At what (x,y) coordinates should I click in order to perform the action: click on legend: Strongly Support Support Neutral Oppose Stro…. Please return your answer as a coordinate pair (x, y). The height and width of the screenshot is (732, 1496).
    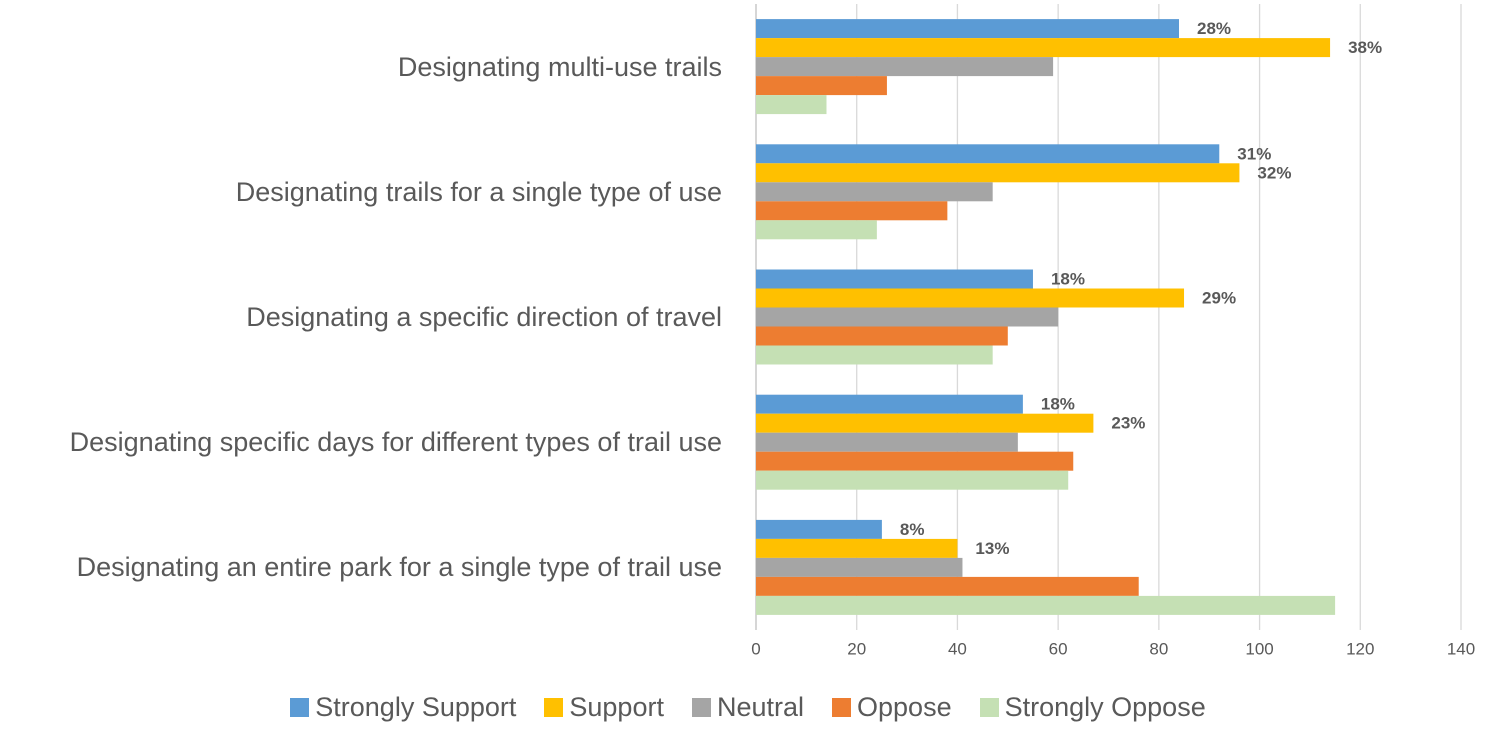
    Looking at the image, I should click on (748, 707).